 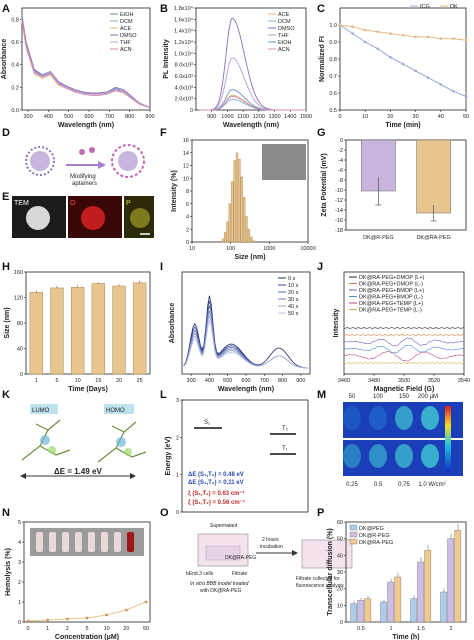 I want to click on panel-a-ytick-label: 0.6, so click(x=15, y=43).